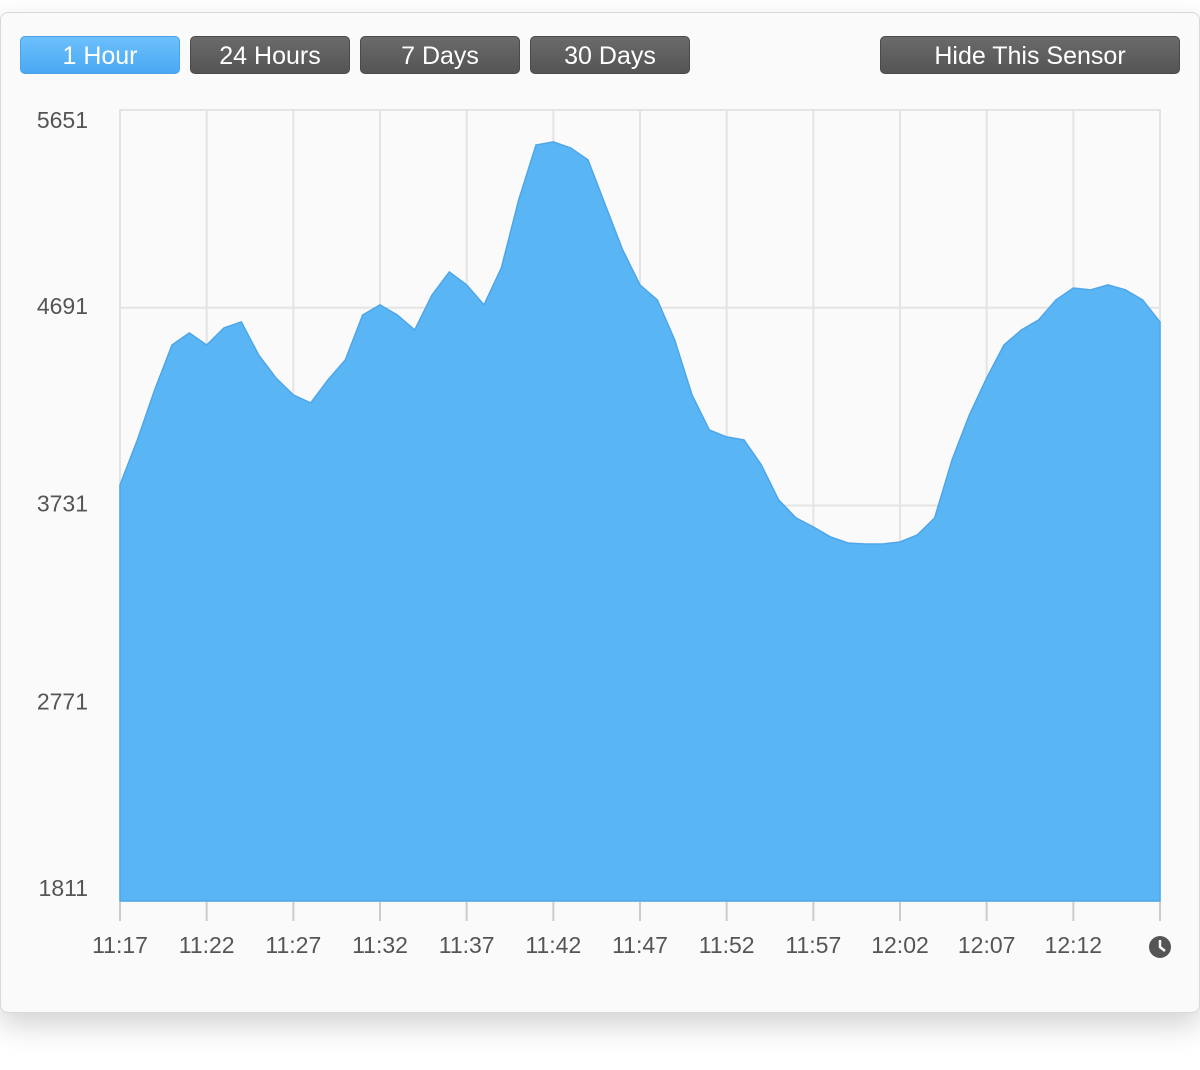 Image resolution: width=1200 pixels, height=1070 pixels. Describe the element at coordinates (553, 945) in the screenshot. I see `x-tick-label: 11:42` at that location.